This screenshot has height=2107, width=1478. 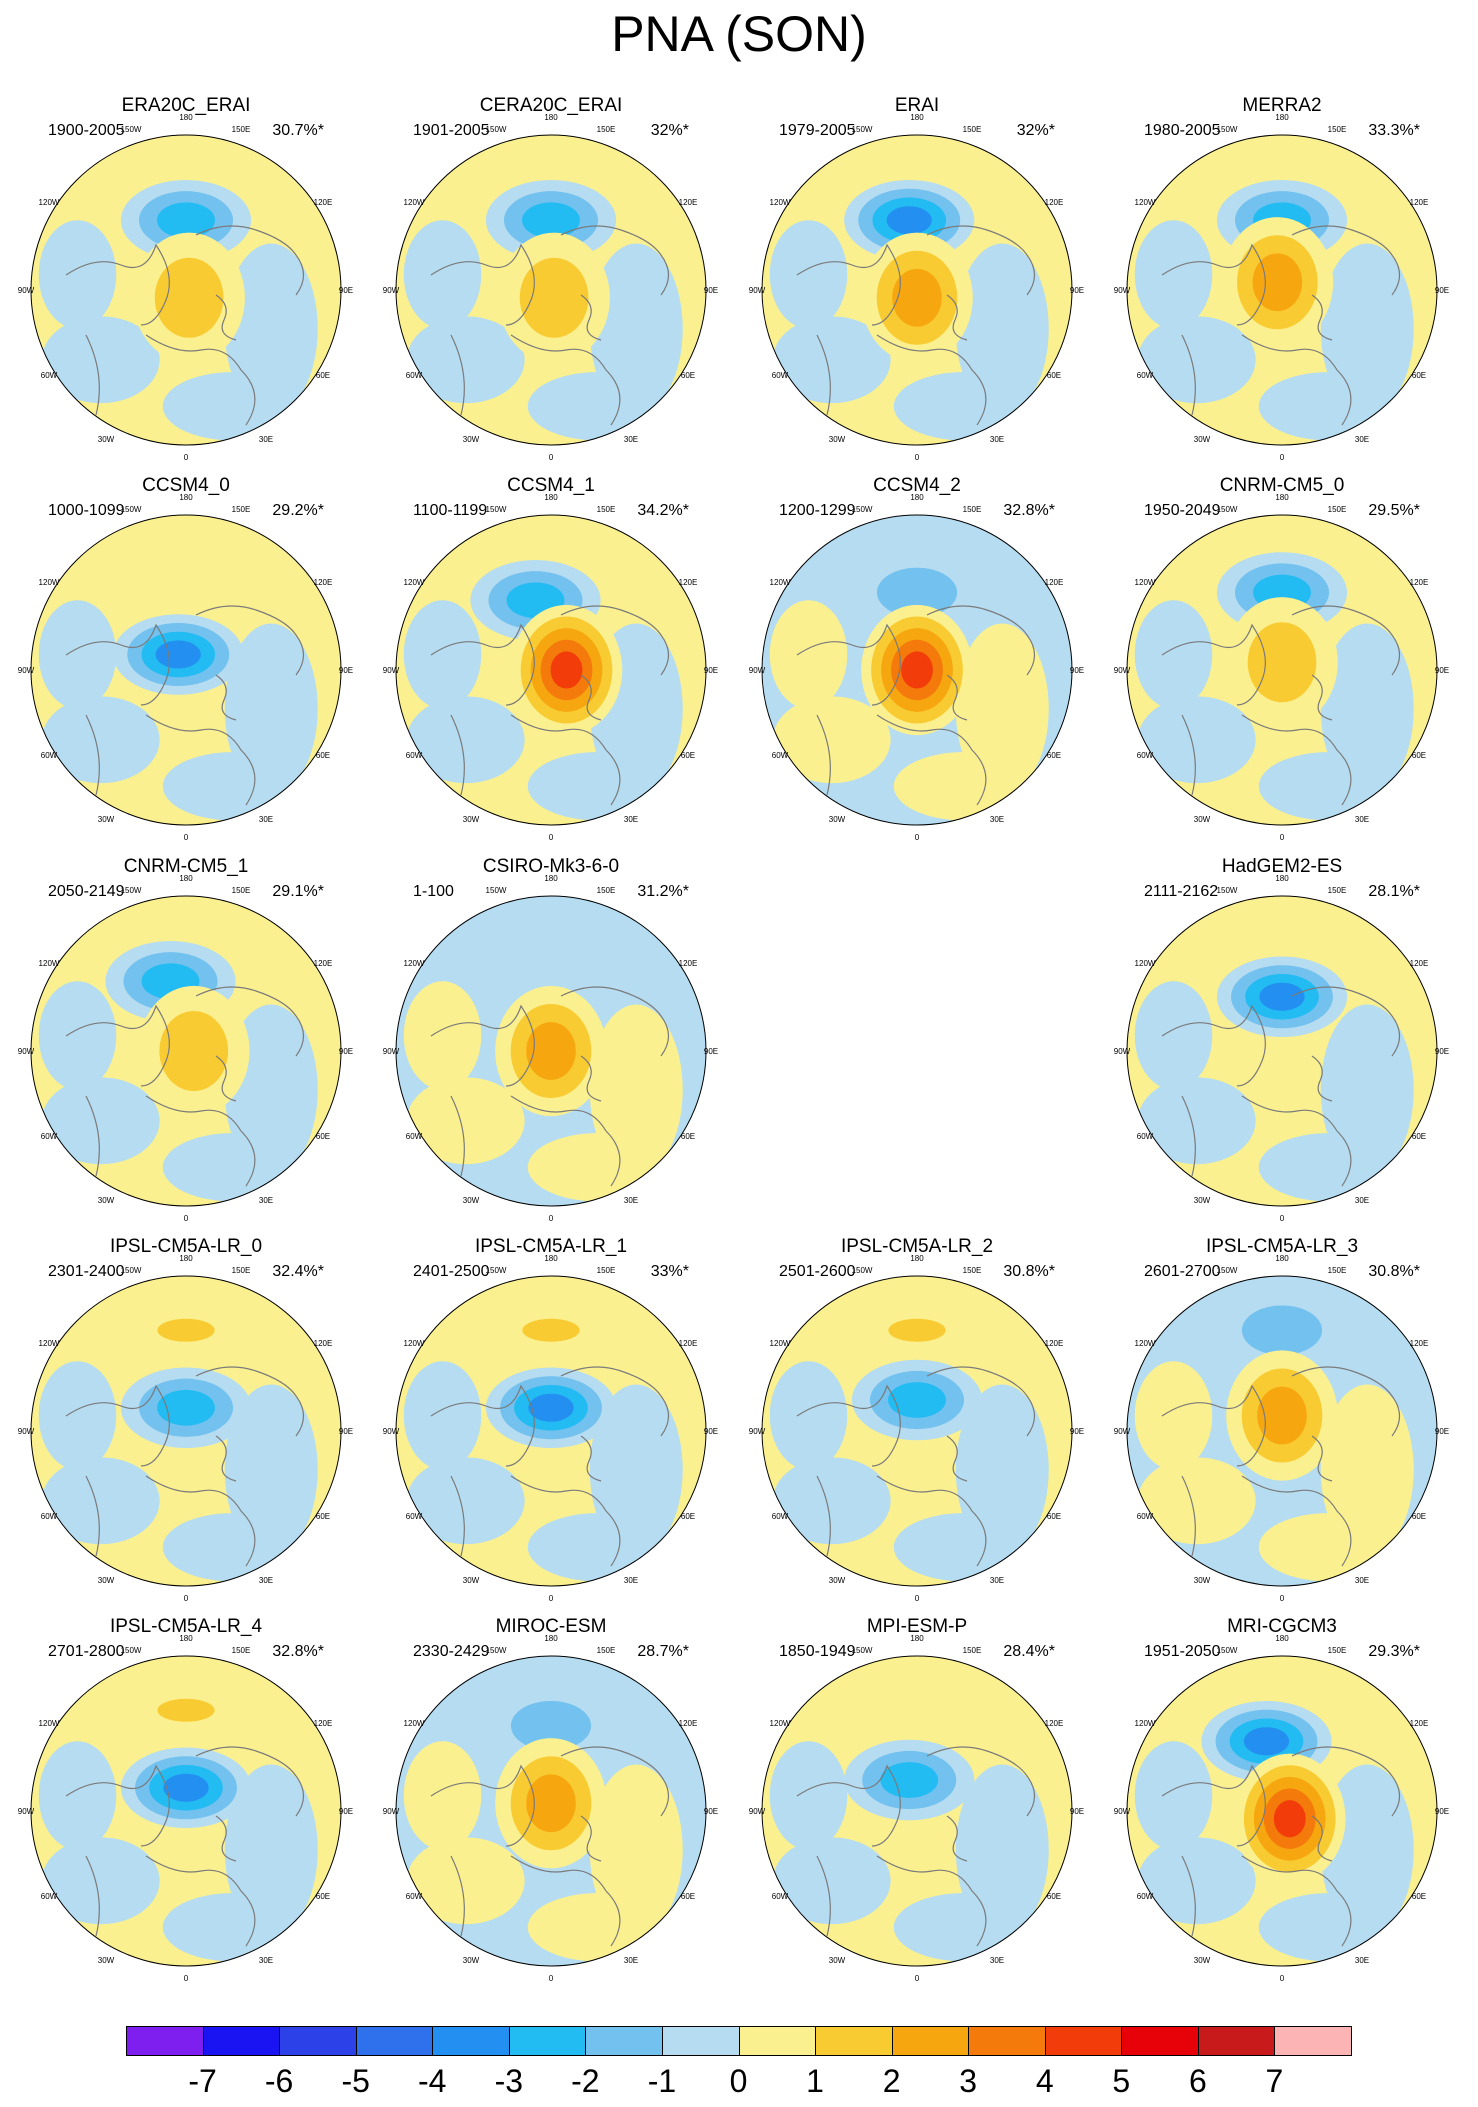 What do you see at coordinates (451, 130) in the screenshot?
I see `panel-period: 1901-2005` at bounding box center [451, 130].